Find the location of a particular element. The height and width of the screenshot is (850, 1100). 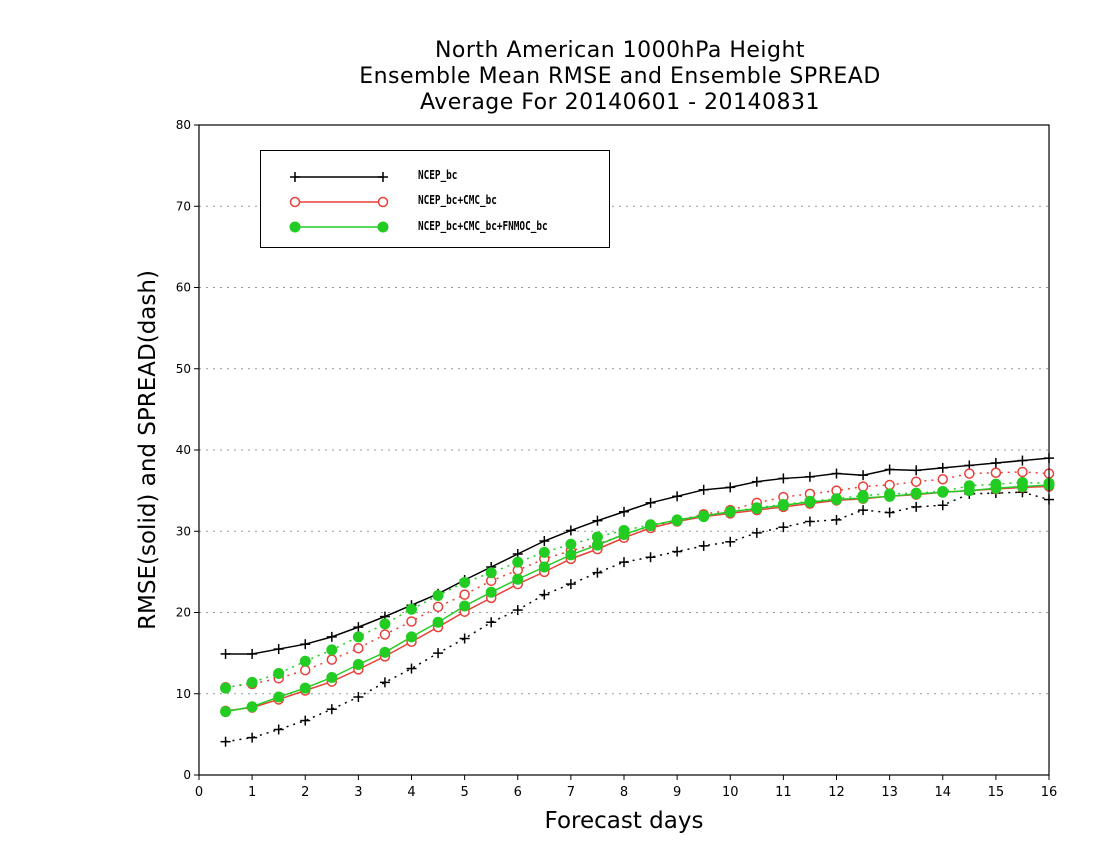

x-tick-label: 16 is located at coordinates (1049, 792).